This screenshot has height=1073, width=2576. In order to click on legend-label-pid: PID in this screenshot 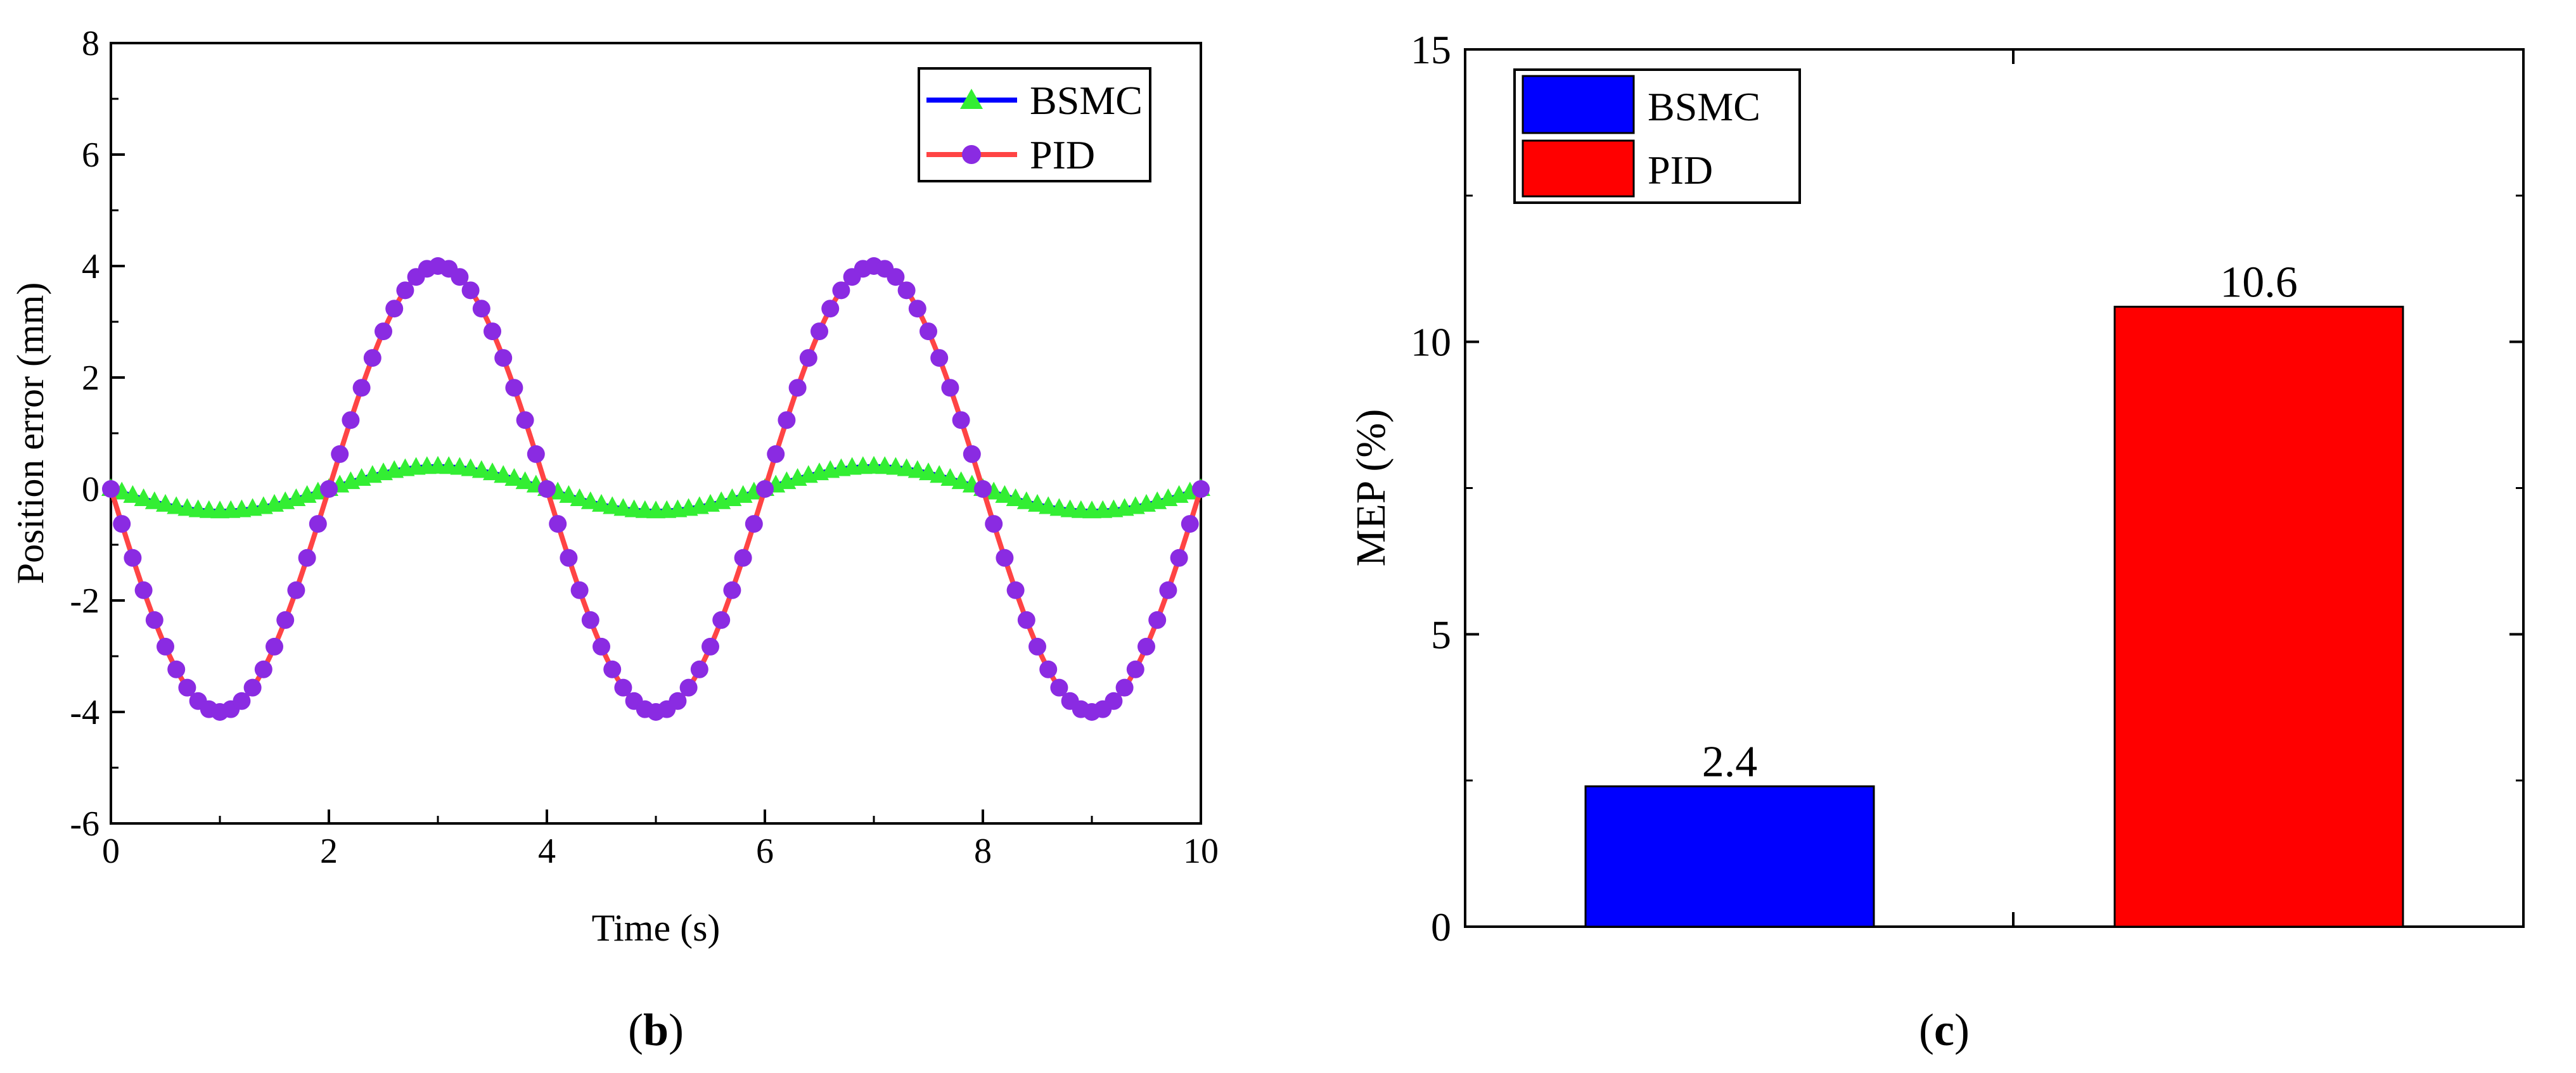, I will do `click(1680, 170)`.